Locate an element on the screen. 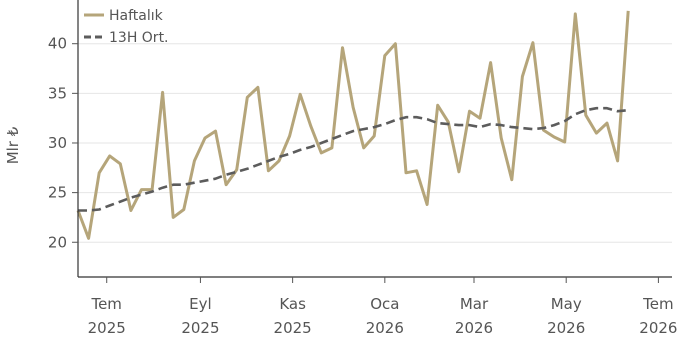 The image size is (689, 346). x-tick-label-month-5: May is located at coordinates (566, 304).